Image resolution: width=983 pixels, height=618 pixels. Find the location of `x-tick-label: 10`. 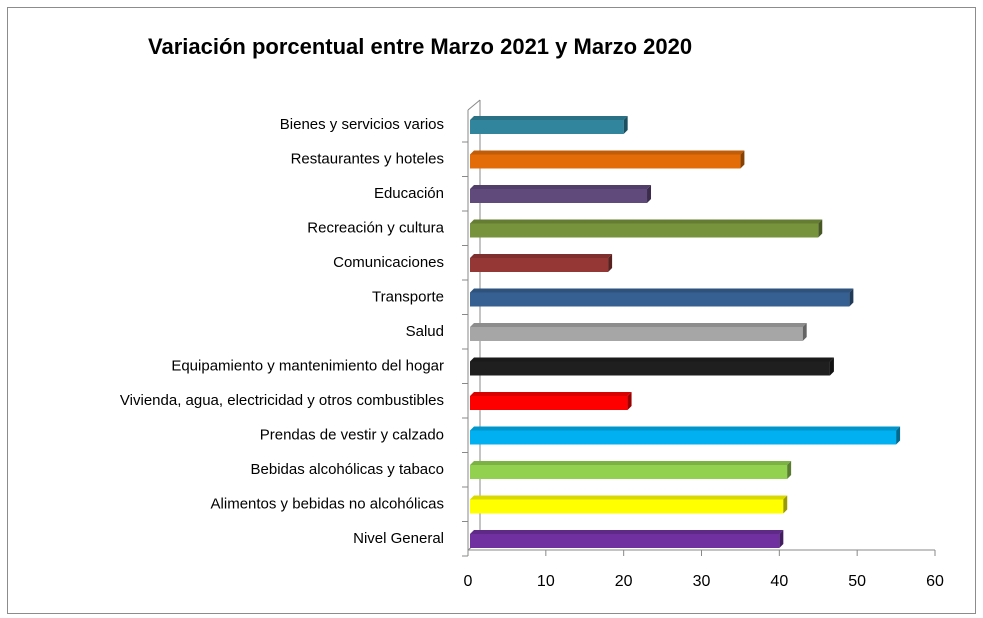

x-tick-label: 10 is located at coordinates (546, 581).